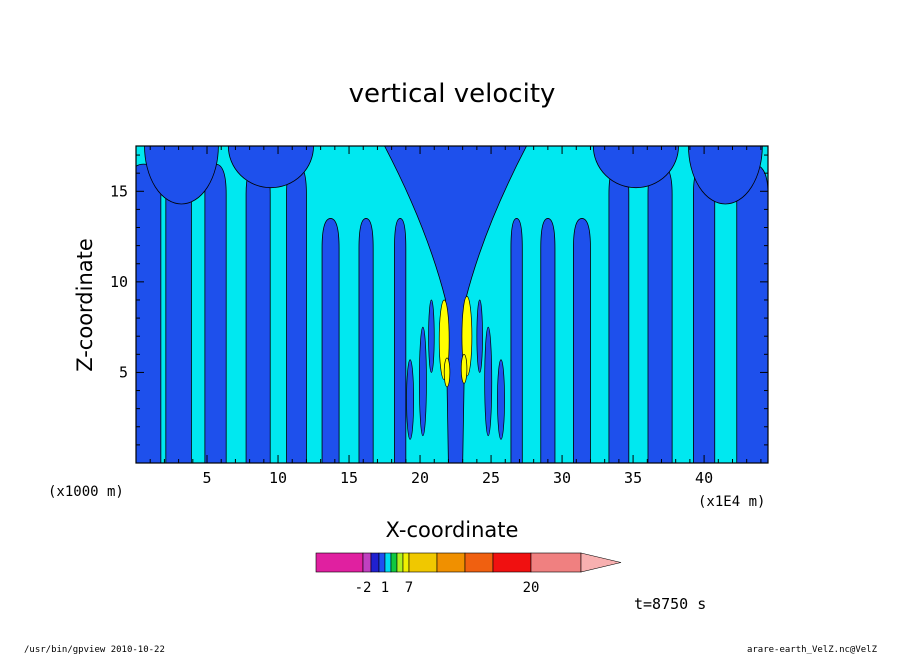 This screenshot has width=904, height=654. What do you see at coordinates (452, 94) in the screenshot?
I see `chart-title: vertical velocity` at bounding box center [452, 94].